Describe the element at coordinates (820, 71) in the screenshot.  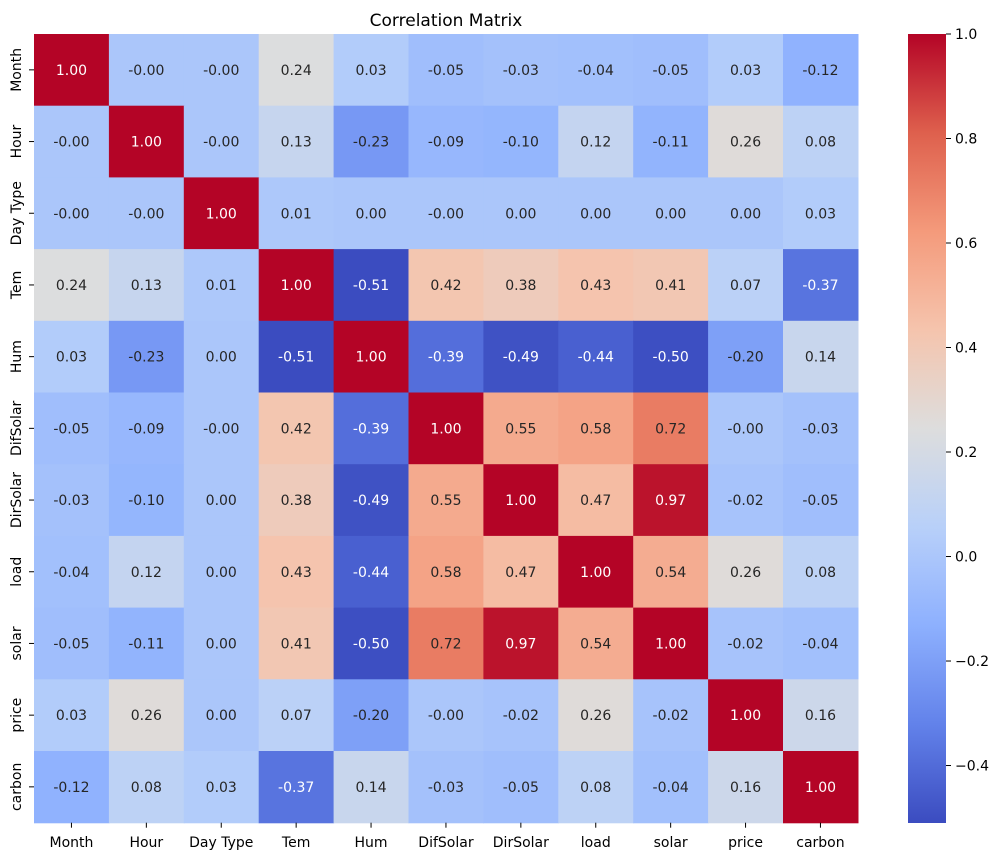
I see `cell-value-label: -0.12` at that location.